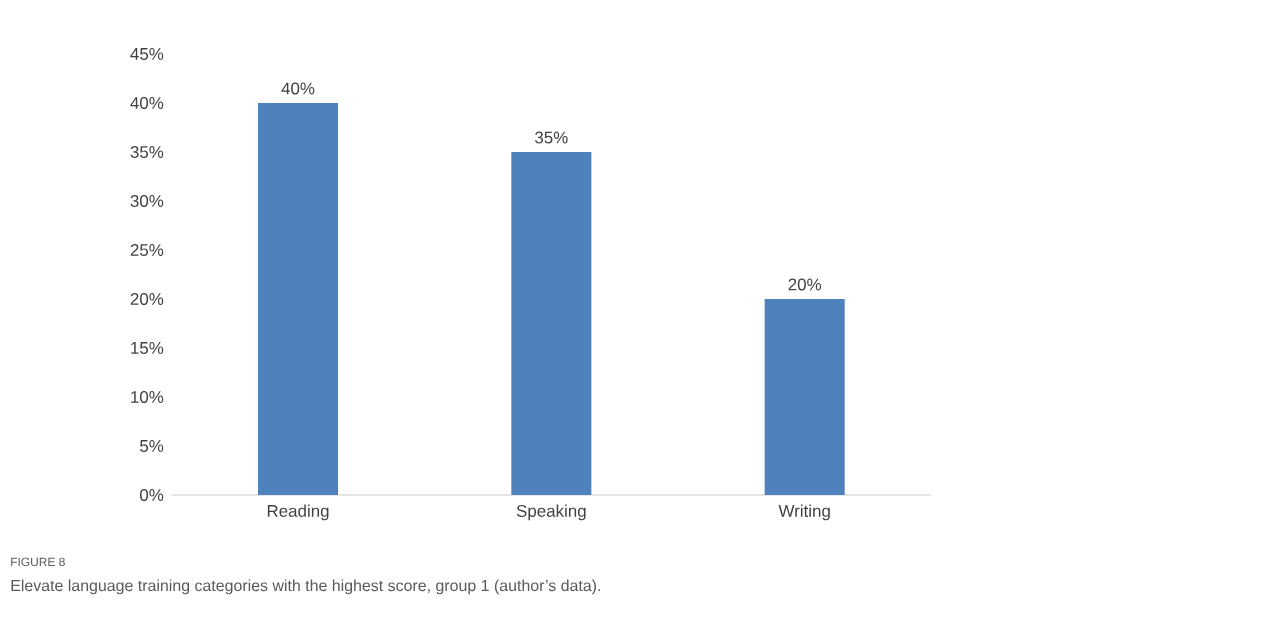 This screenshot has width=1284, height=624. I want to click on x-tick-label: Writing, so click(804, 512).